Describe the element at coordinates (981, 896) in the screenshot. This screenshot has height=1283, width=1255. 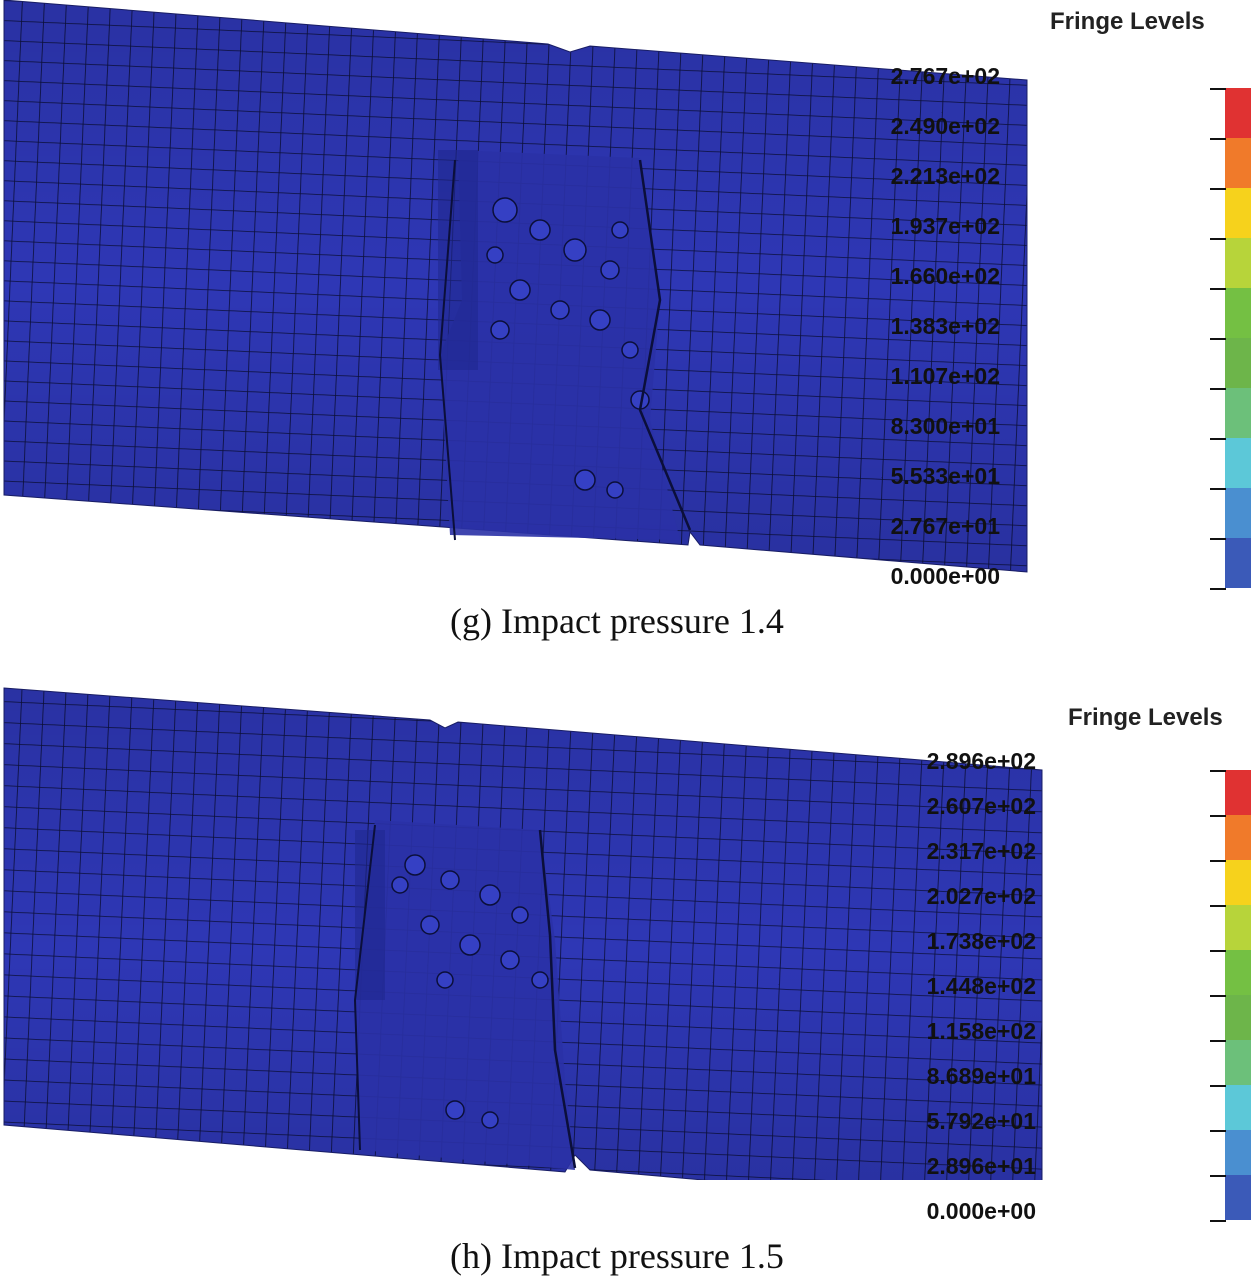
I see `legend-label: 2.027e+02` at that location.